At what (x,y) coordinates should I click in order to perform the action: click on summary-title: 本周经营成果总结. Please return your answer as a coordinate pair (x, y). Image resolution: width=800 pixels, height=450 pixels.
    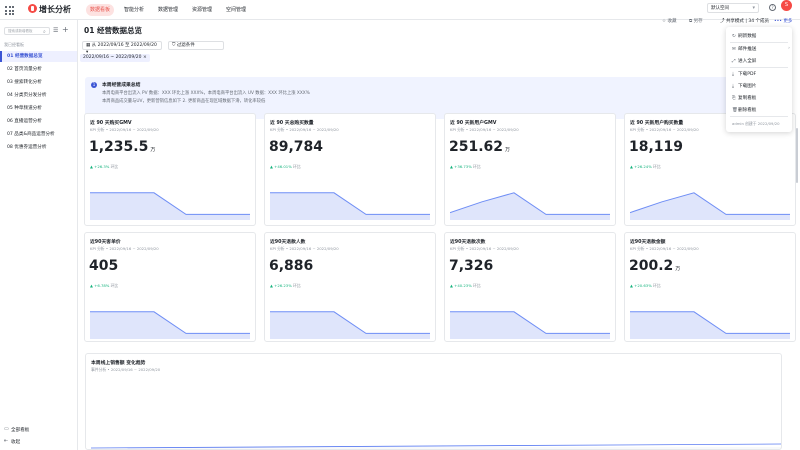
    Looking at the image, I should click on (121, 85).